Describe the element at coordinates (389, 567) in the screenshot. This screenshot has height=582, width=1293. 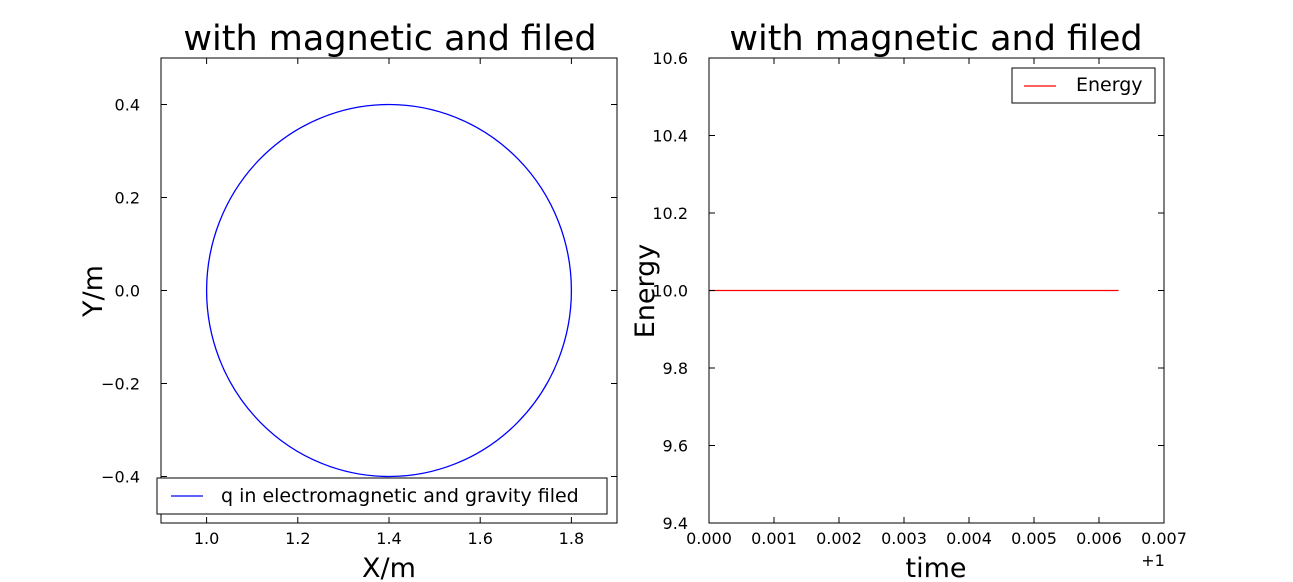
I see `trajectory-x-axis-label: X/m` at that location.